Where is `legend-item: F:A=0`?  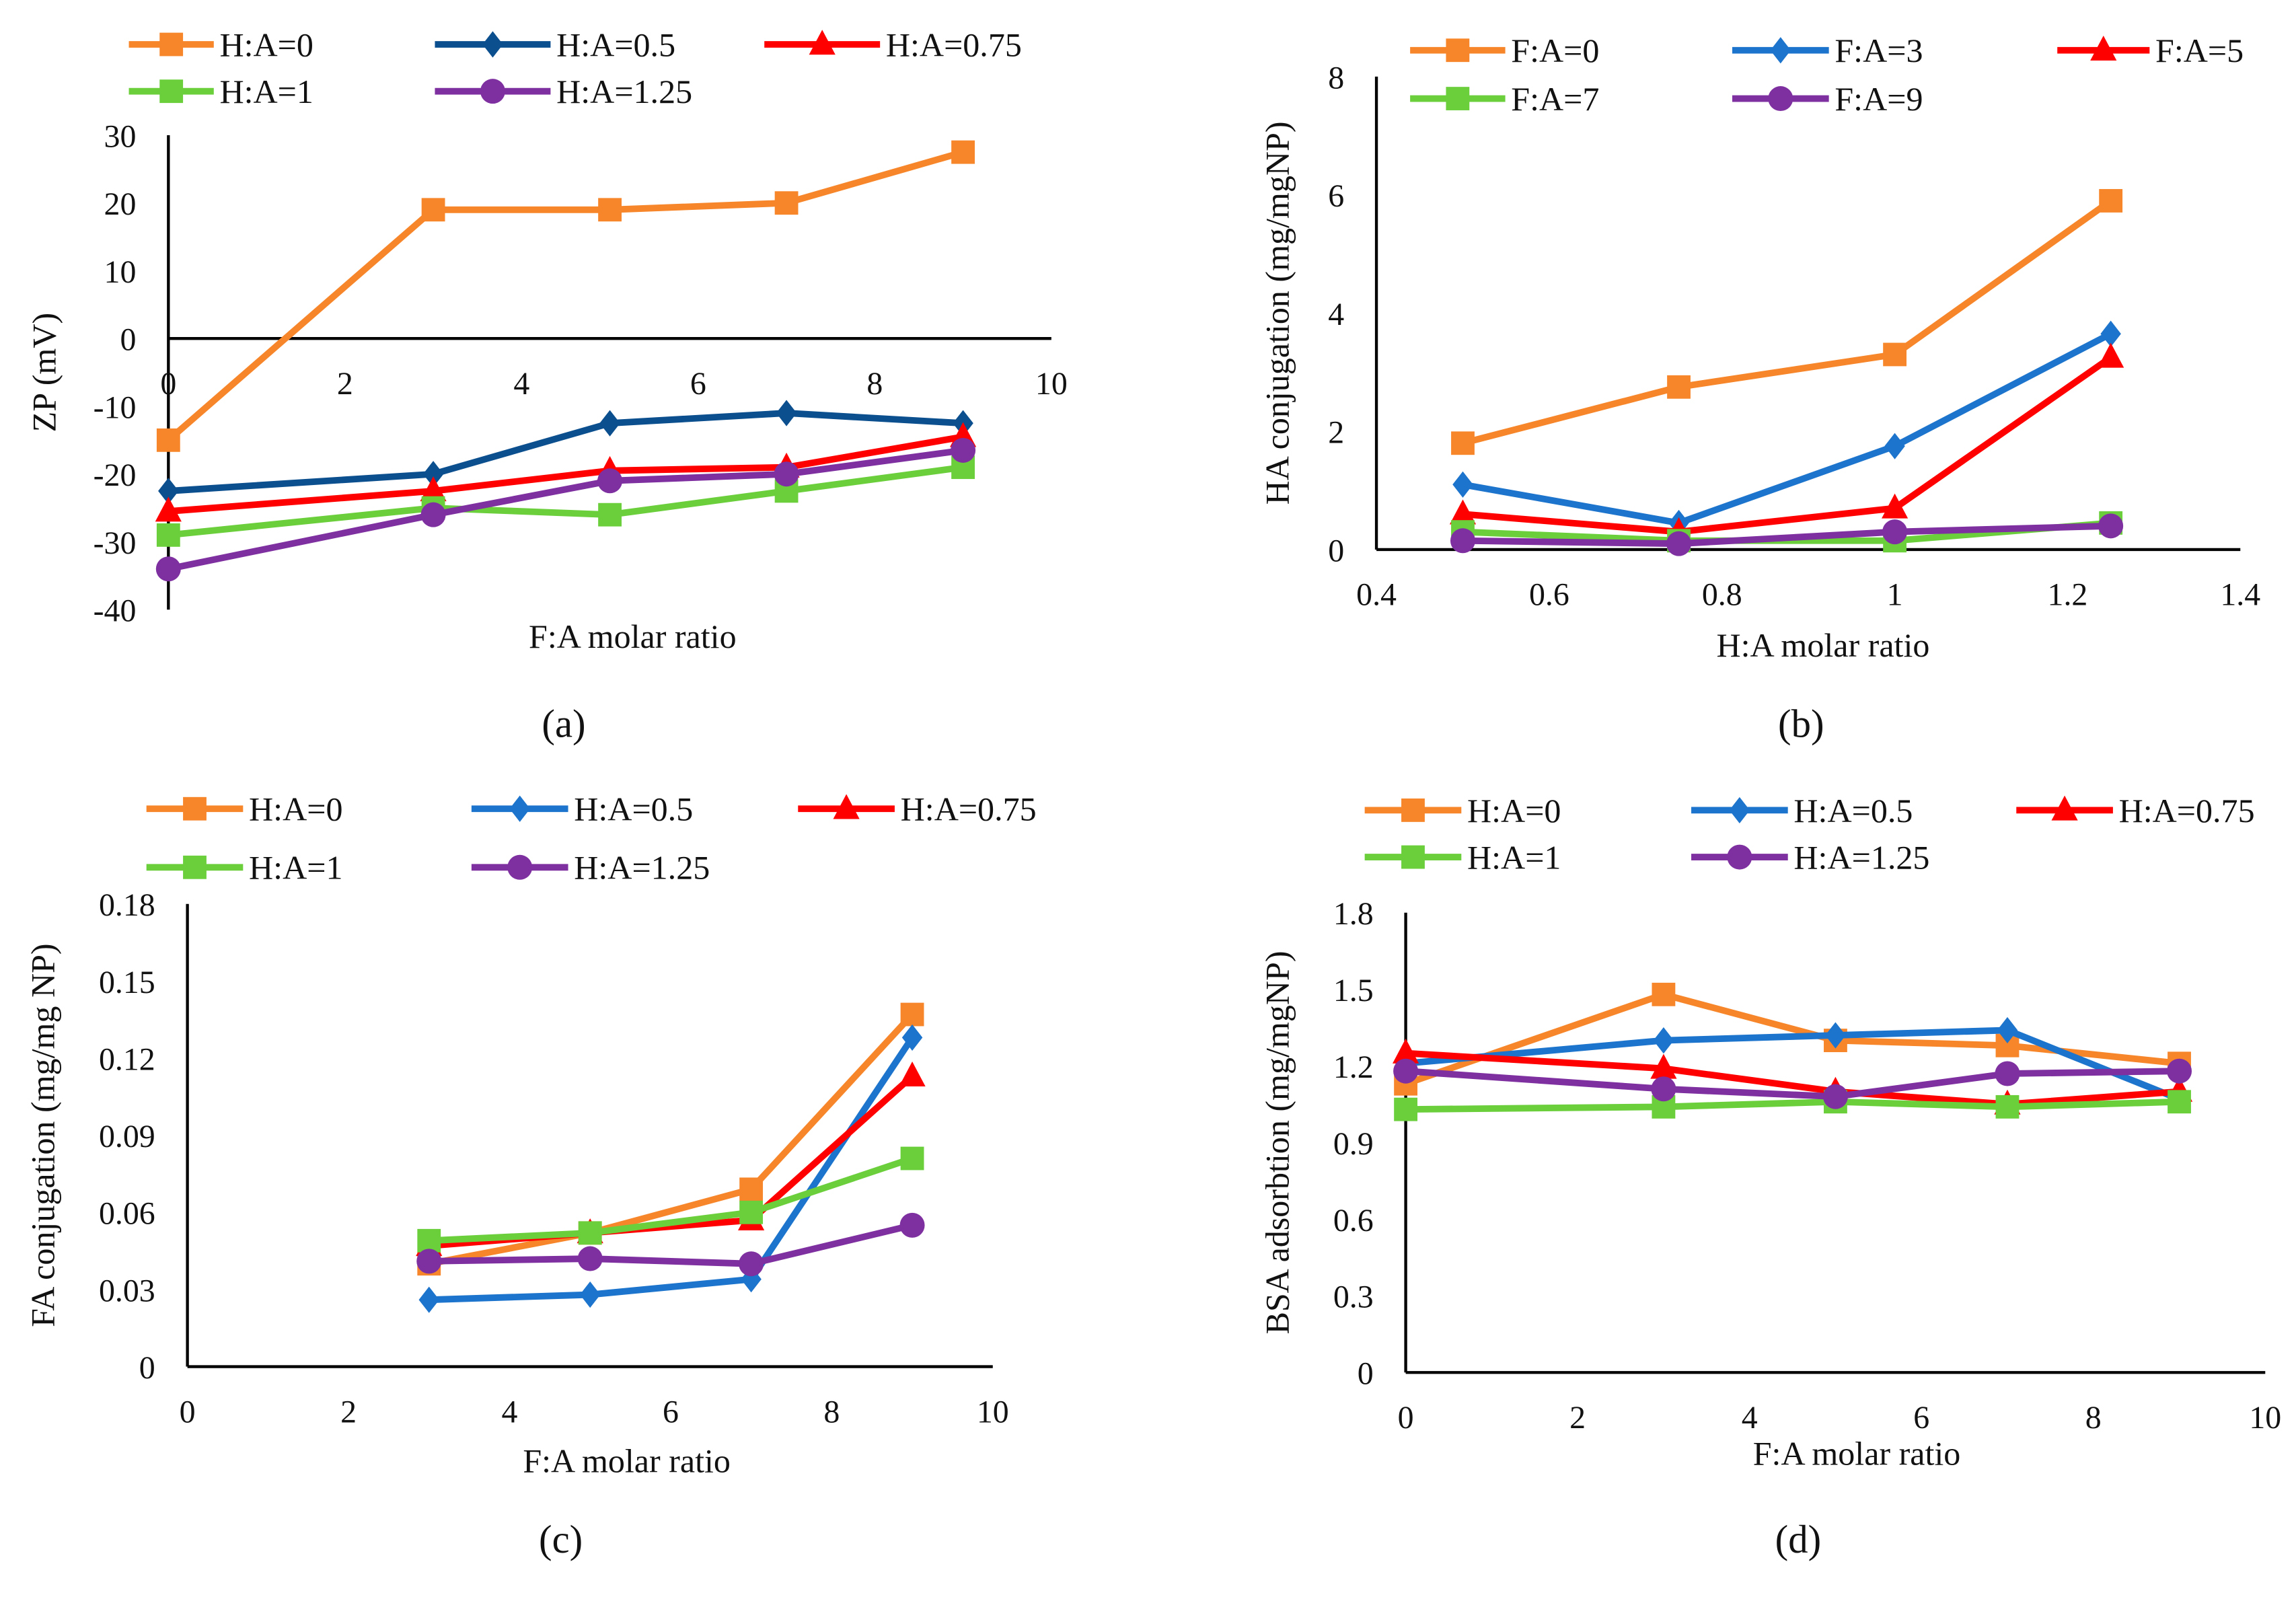 legend-item: F:A=0 is located at coordinates (1504, 50).